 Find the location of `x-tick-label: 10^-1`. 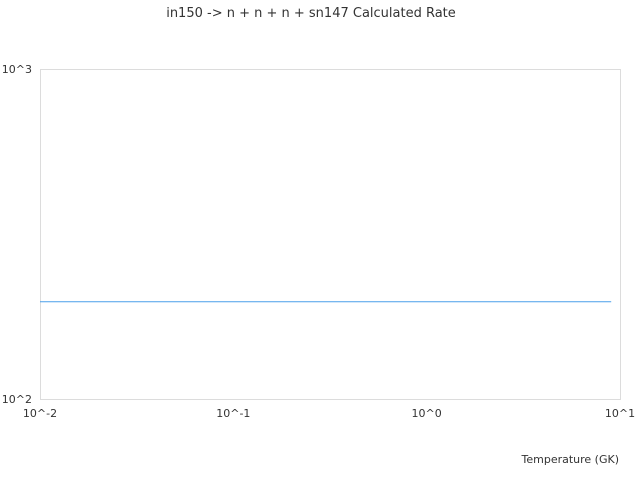

x-tick-label: 10^-1 is located at coordinates (233, 413).